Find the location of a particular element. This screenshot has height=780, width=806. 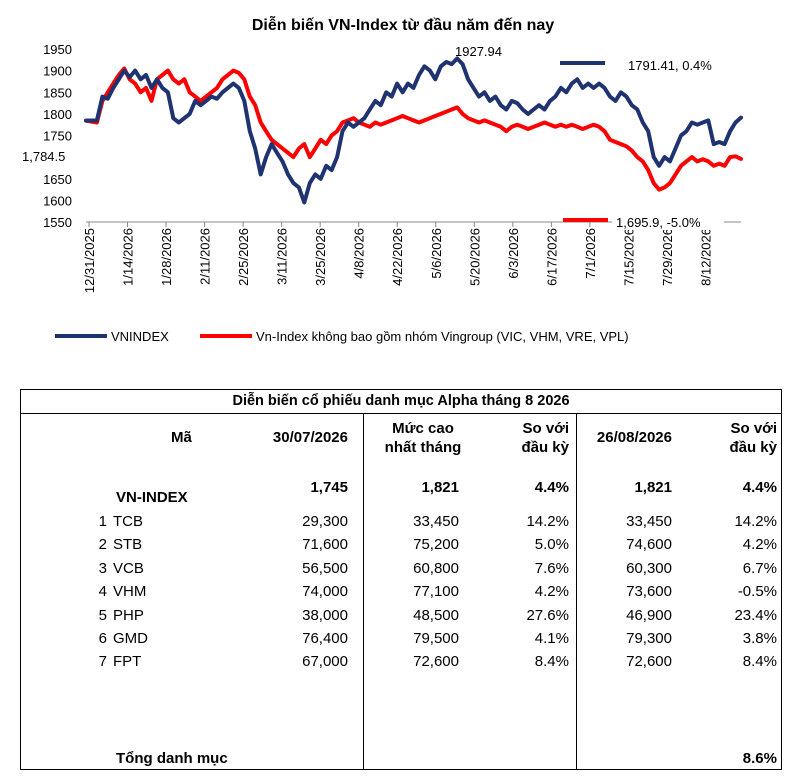

stock-code: TCB is located at coordinates (128, 521).